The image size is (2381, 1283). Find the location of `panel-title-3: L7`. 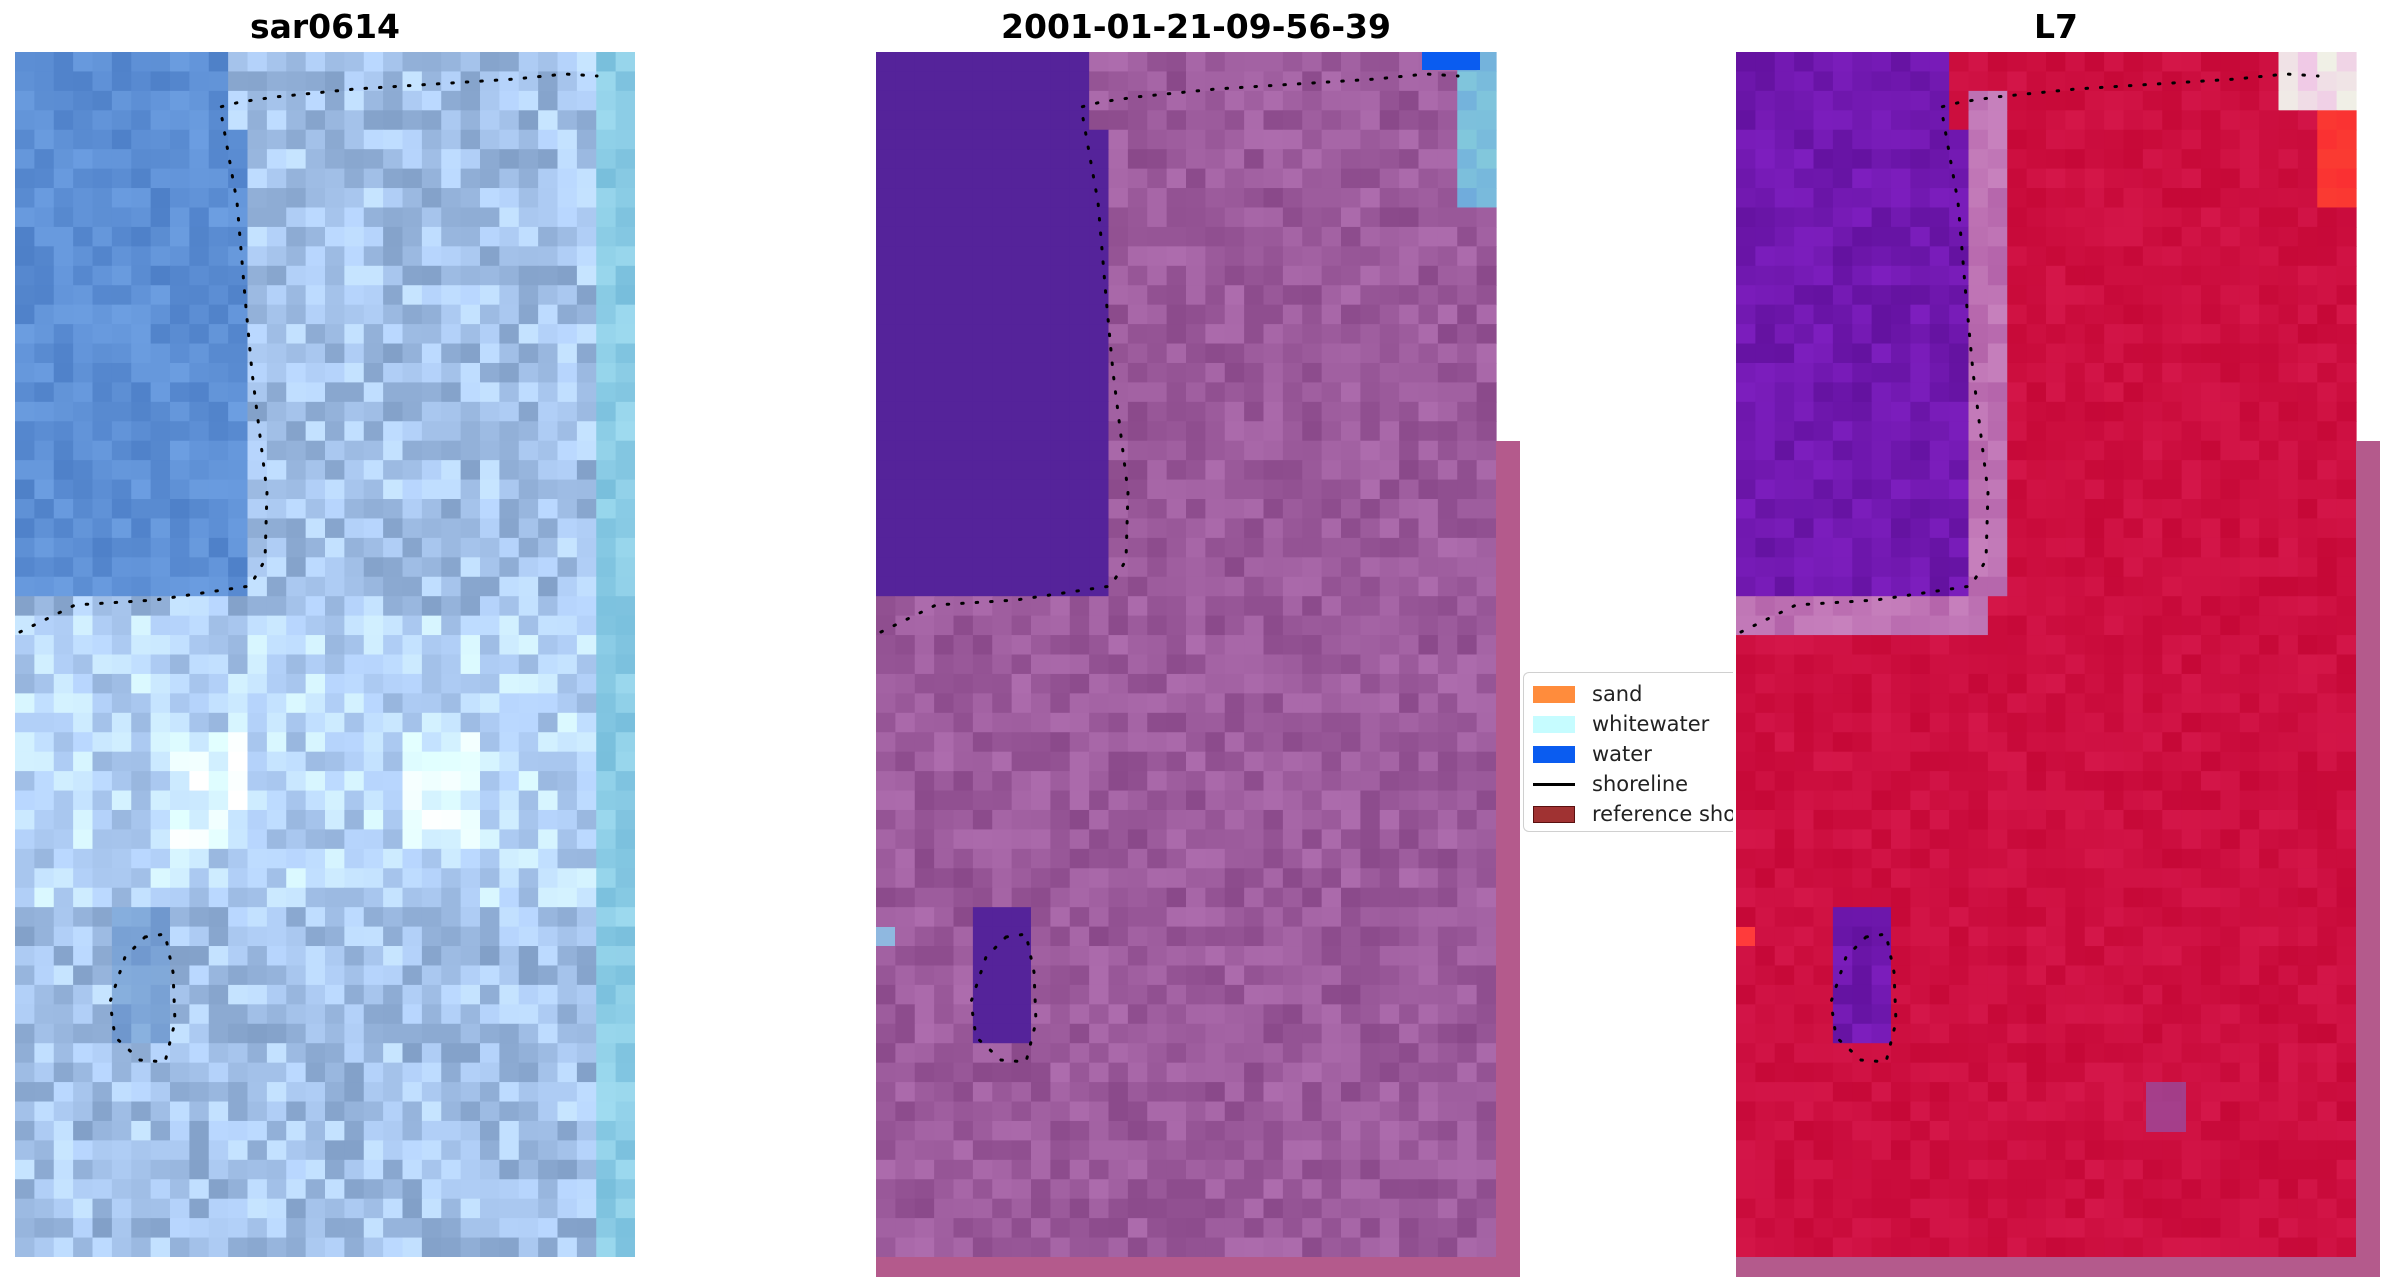

panel-title-3: L7 is located at coordinates (2056, 26).